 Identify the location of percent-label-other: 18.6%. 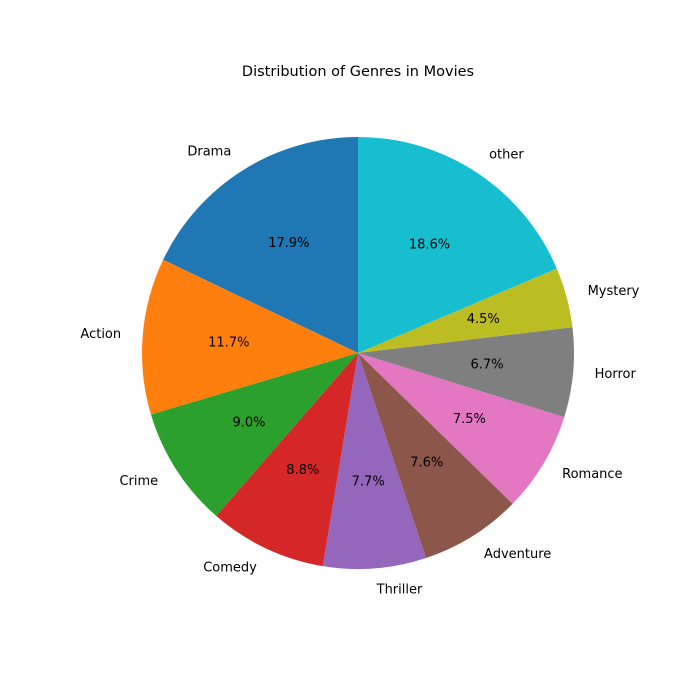
(429, 244).